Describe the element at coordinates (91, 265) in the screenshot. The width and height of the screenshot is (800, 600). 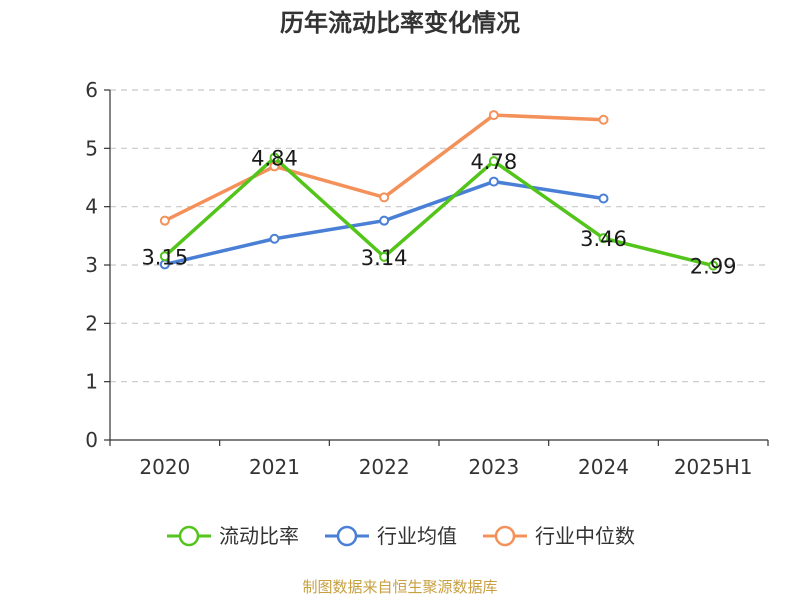
I see `y-tick-label: 3` at that location.